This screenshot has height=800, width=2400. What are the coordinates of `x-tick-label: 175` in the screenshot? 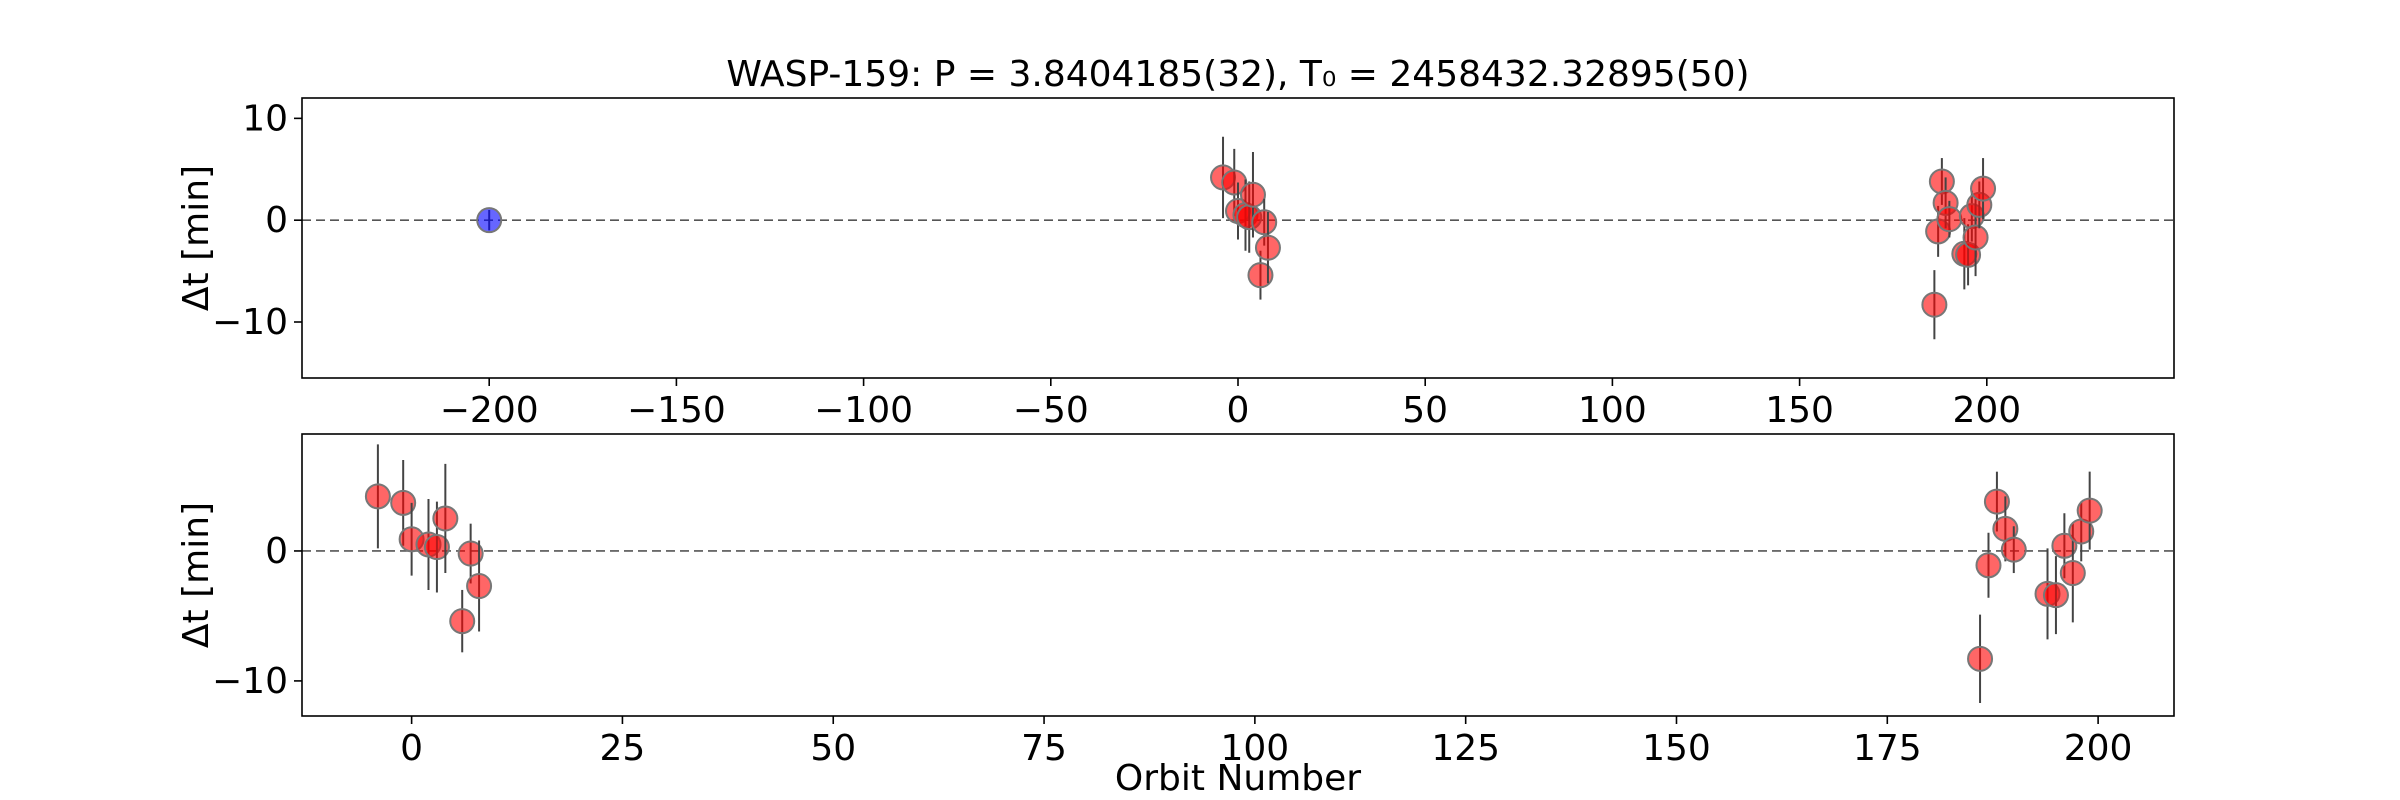 It's located at (1887, 748).